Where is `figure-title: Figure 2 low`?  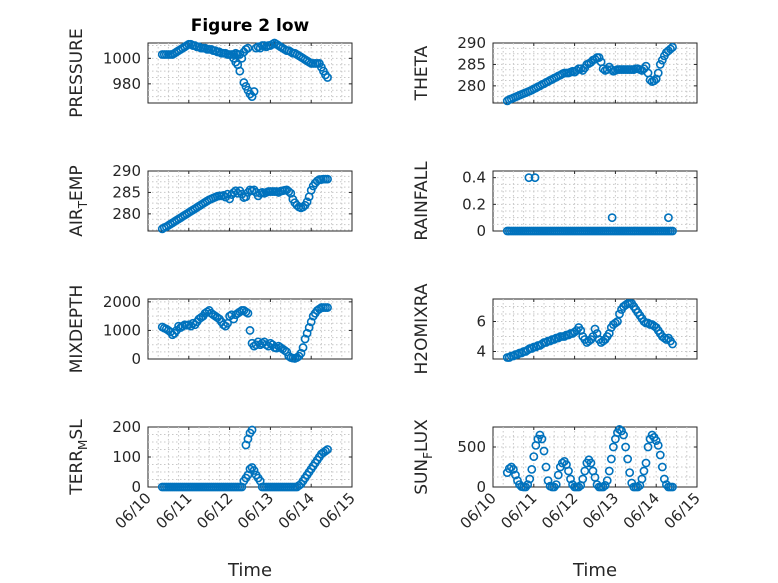 figure-title: Figure 2 low is located at coordinates (250, 26).